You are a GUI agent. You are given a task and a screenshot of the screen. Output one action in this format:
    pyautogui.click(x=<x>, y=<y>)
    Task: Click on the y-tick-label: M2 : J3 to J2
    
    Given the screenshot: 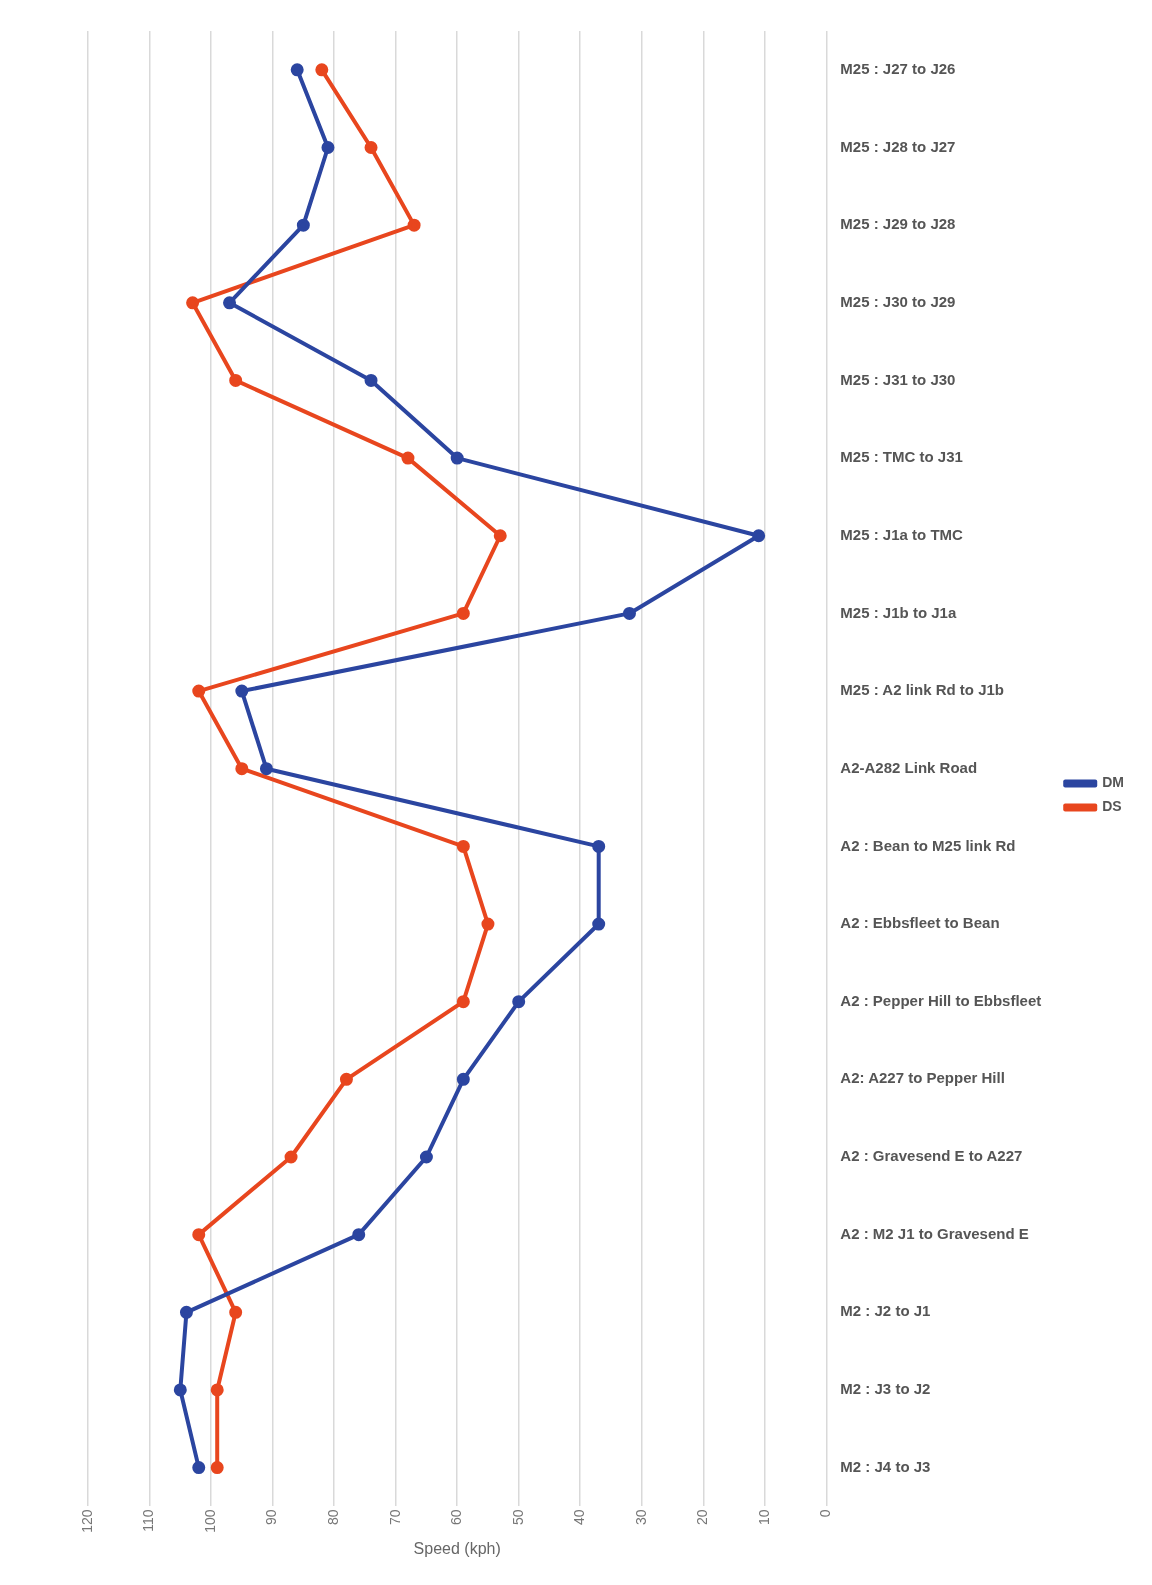 What is the action you would take?
    pyautogui.click(x=885, y=1389)
    